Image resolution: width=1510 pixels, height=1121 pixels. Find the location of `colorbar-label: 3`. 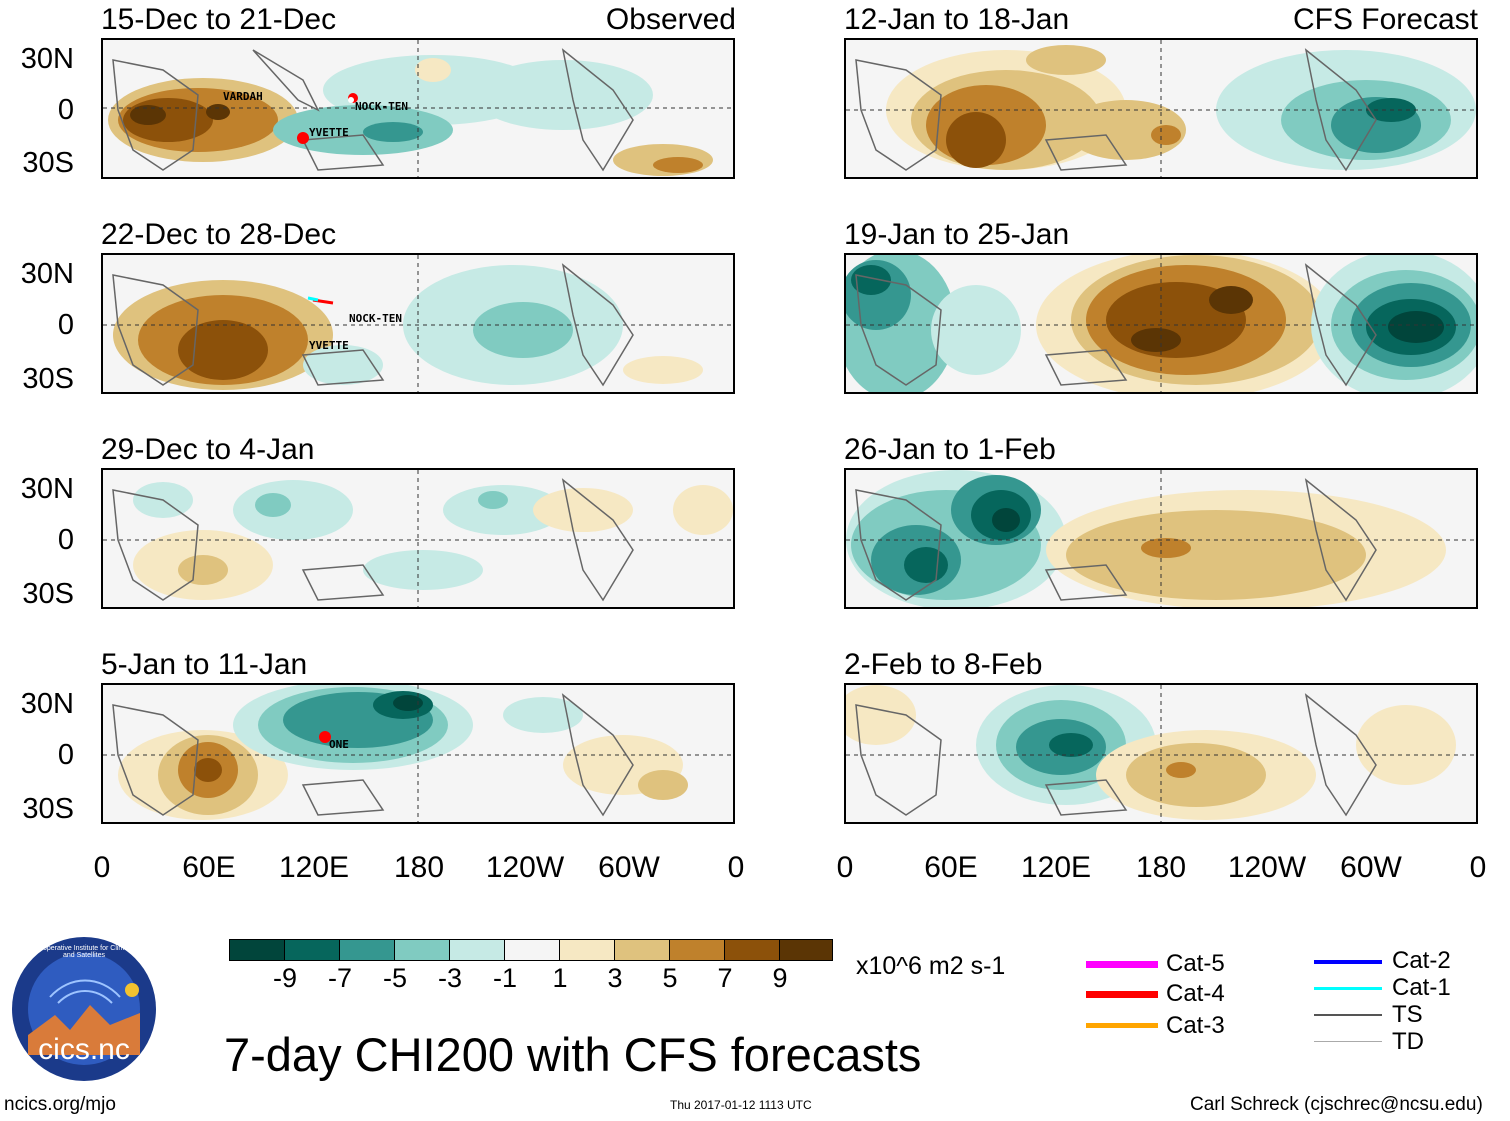

colorbar-label: 3 is located at coordinates (615, 978).